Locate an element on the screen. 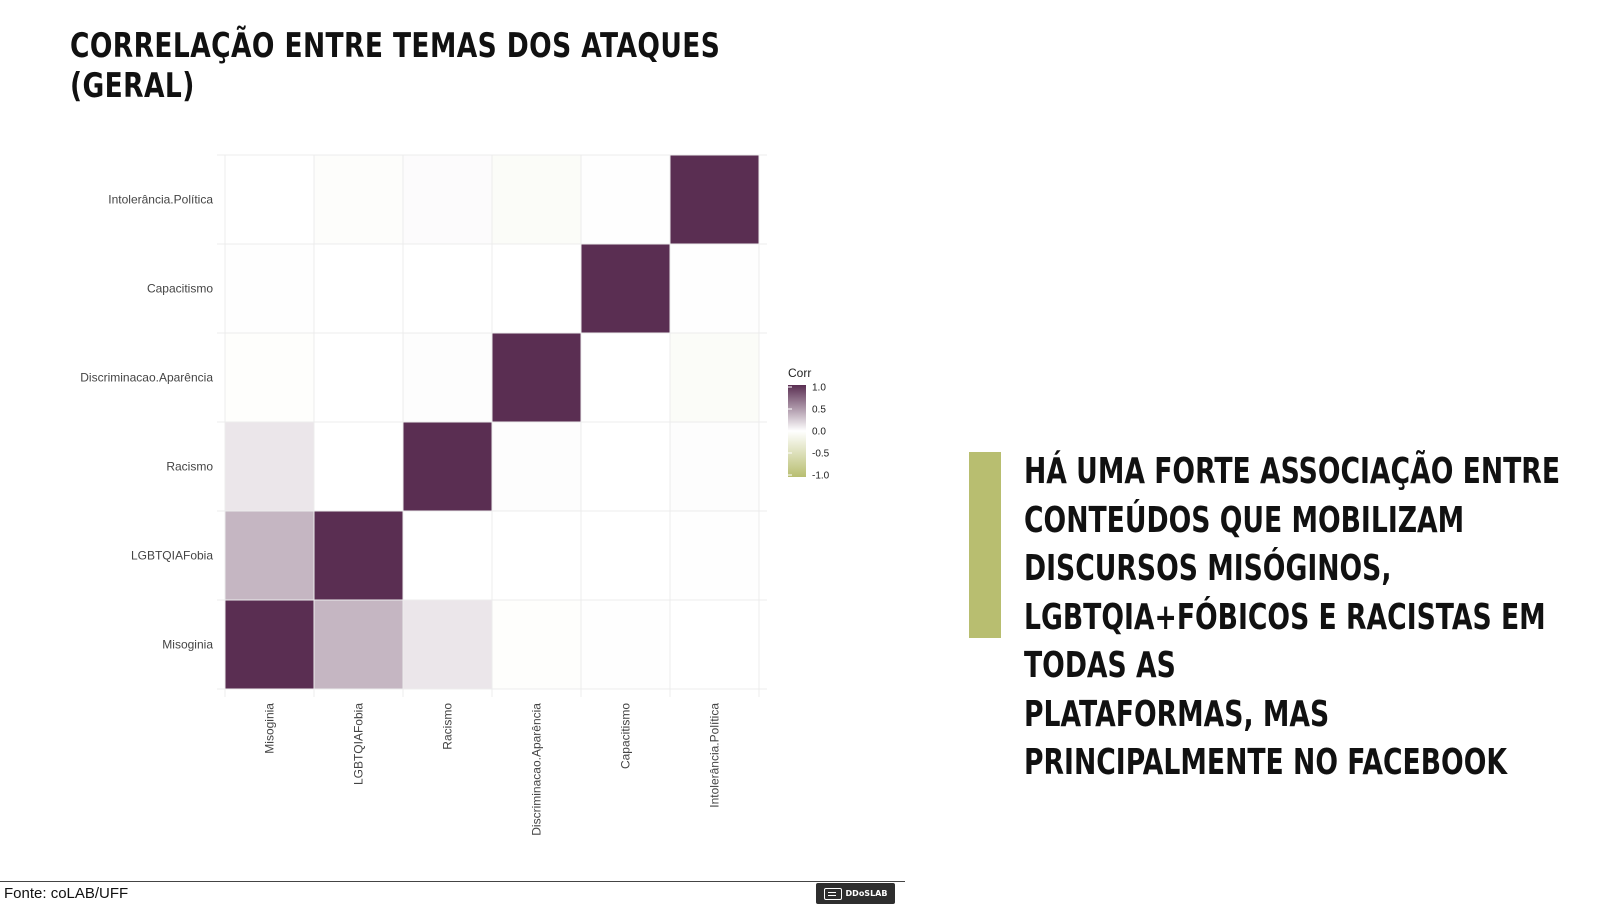  legend-tick-label: -1.0 is located at coordinates (821, 476).